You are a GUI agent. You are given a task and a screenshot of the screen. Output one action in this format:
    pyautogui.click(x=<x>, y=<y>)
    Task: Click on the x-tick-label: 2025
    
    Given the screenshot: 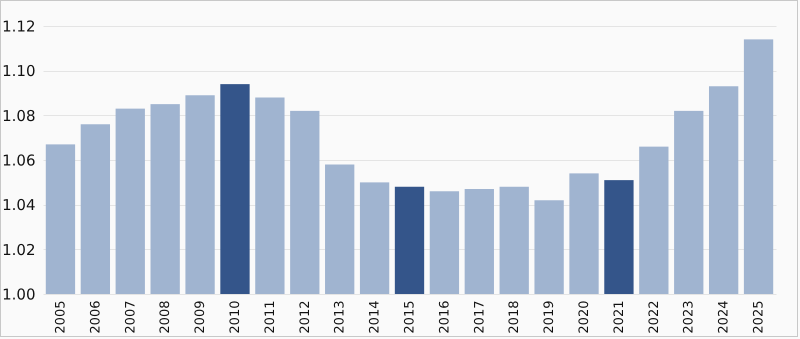 What is the action you would take?
    pyautogui.click(x=759, y=317)
    